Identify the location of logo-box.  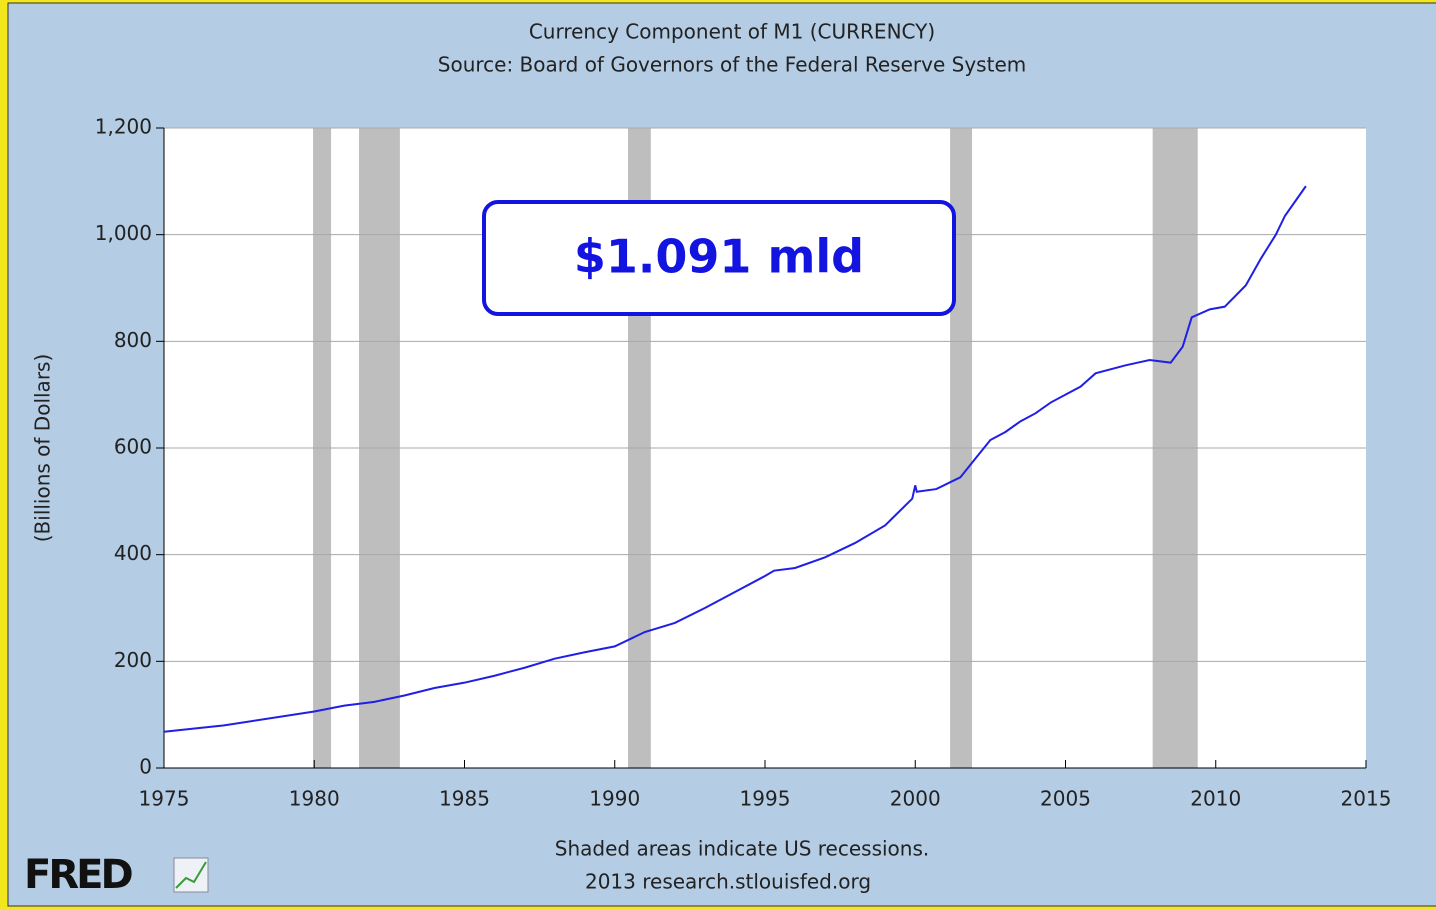
(191, 875).